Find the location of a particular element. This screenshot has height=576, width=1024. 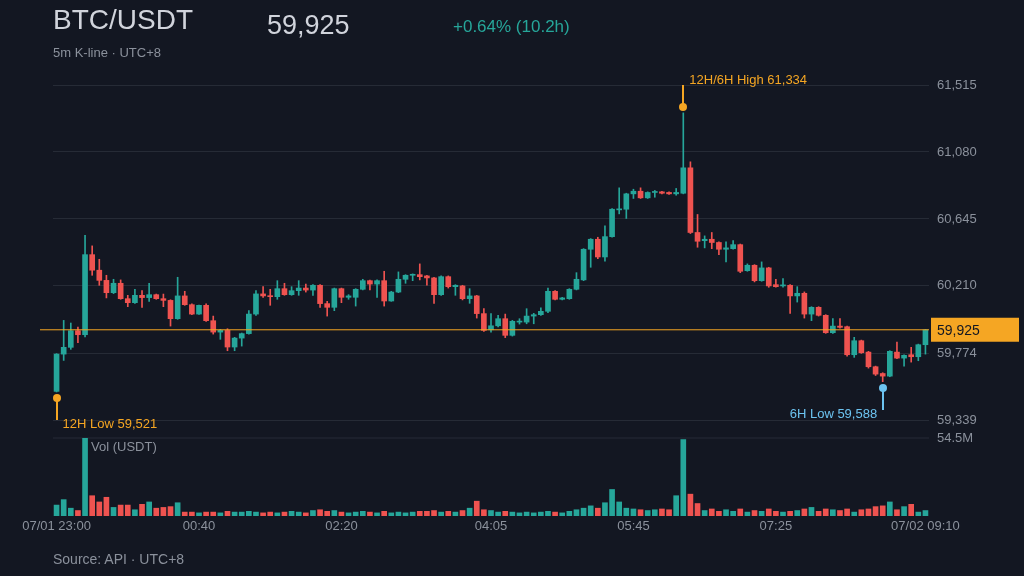

x-tick-label: 02:20 is located at coordinates (341, 525).